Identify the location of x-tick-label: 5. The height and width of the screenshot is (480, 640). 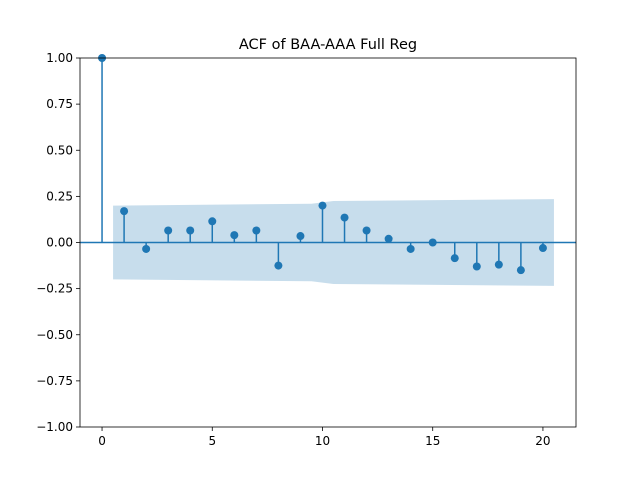
(212, 441).